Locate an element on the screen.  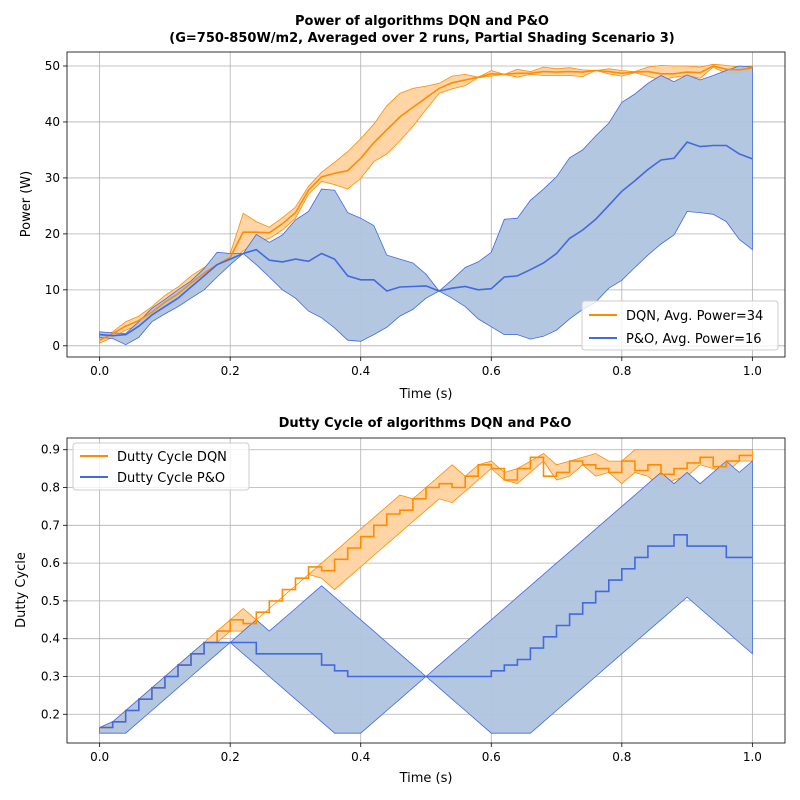
duty-x-tick-label: 0.8 is located at coordinates (621, 757).